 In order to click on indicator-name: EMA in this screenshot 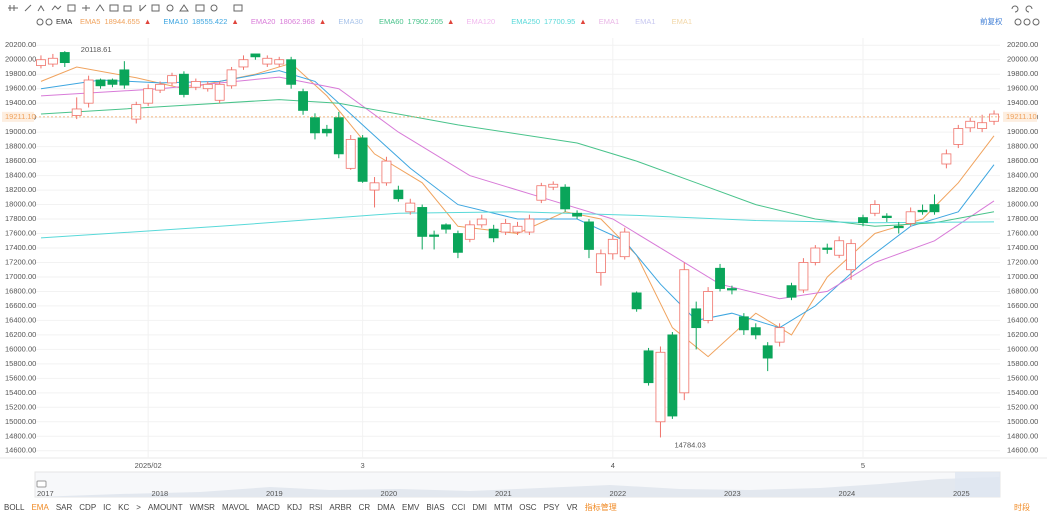, I will do `click(64, 21)`.